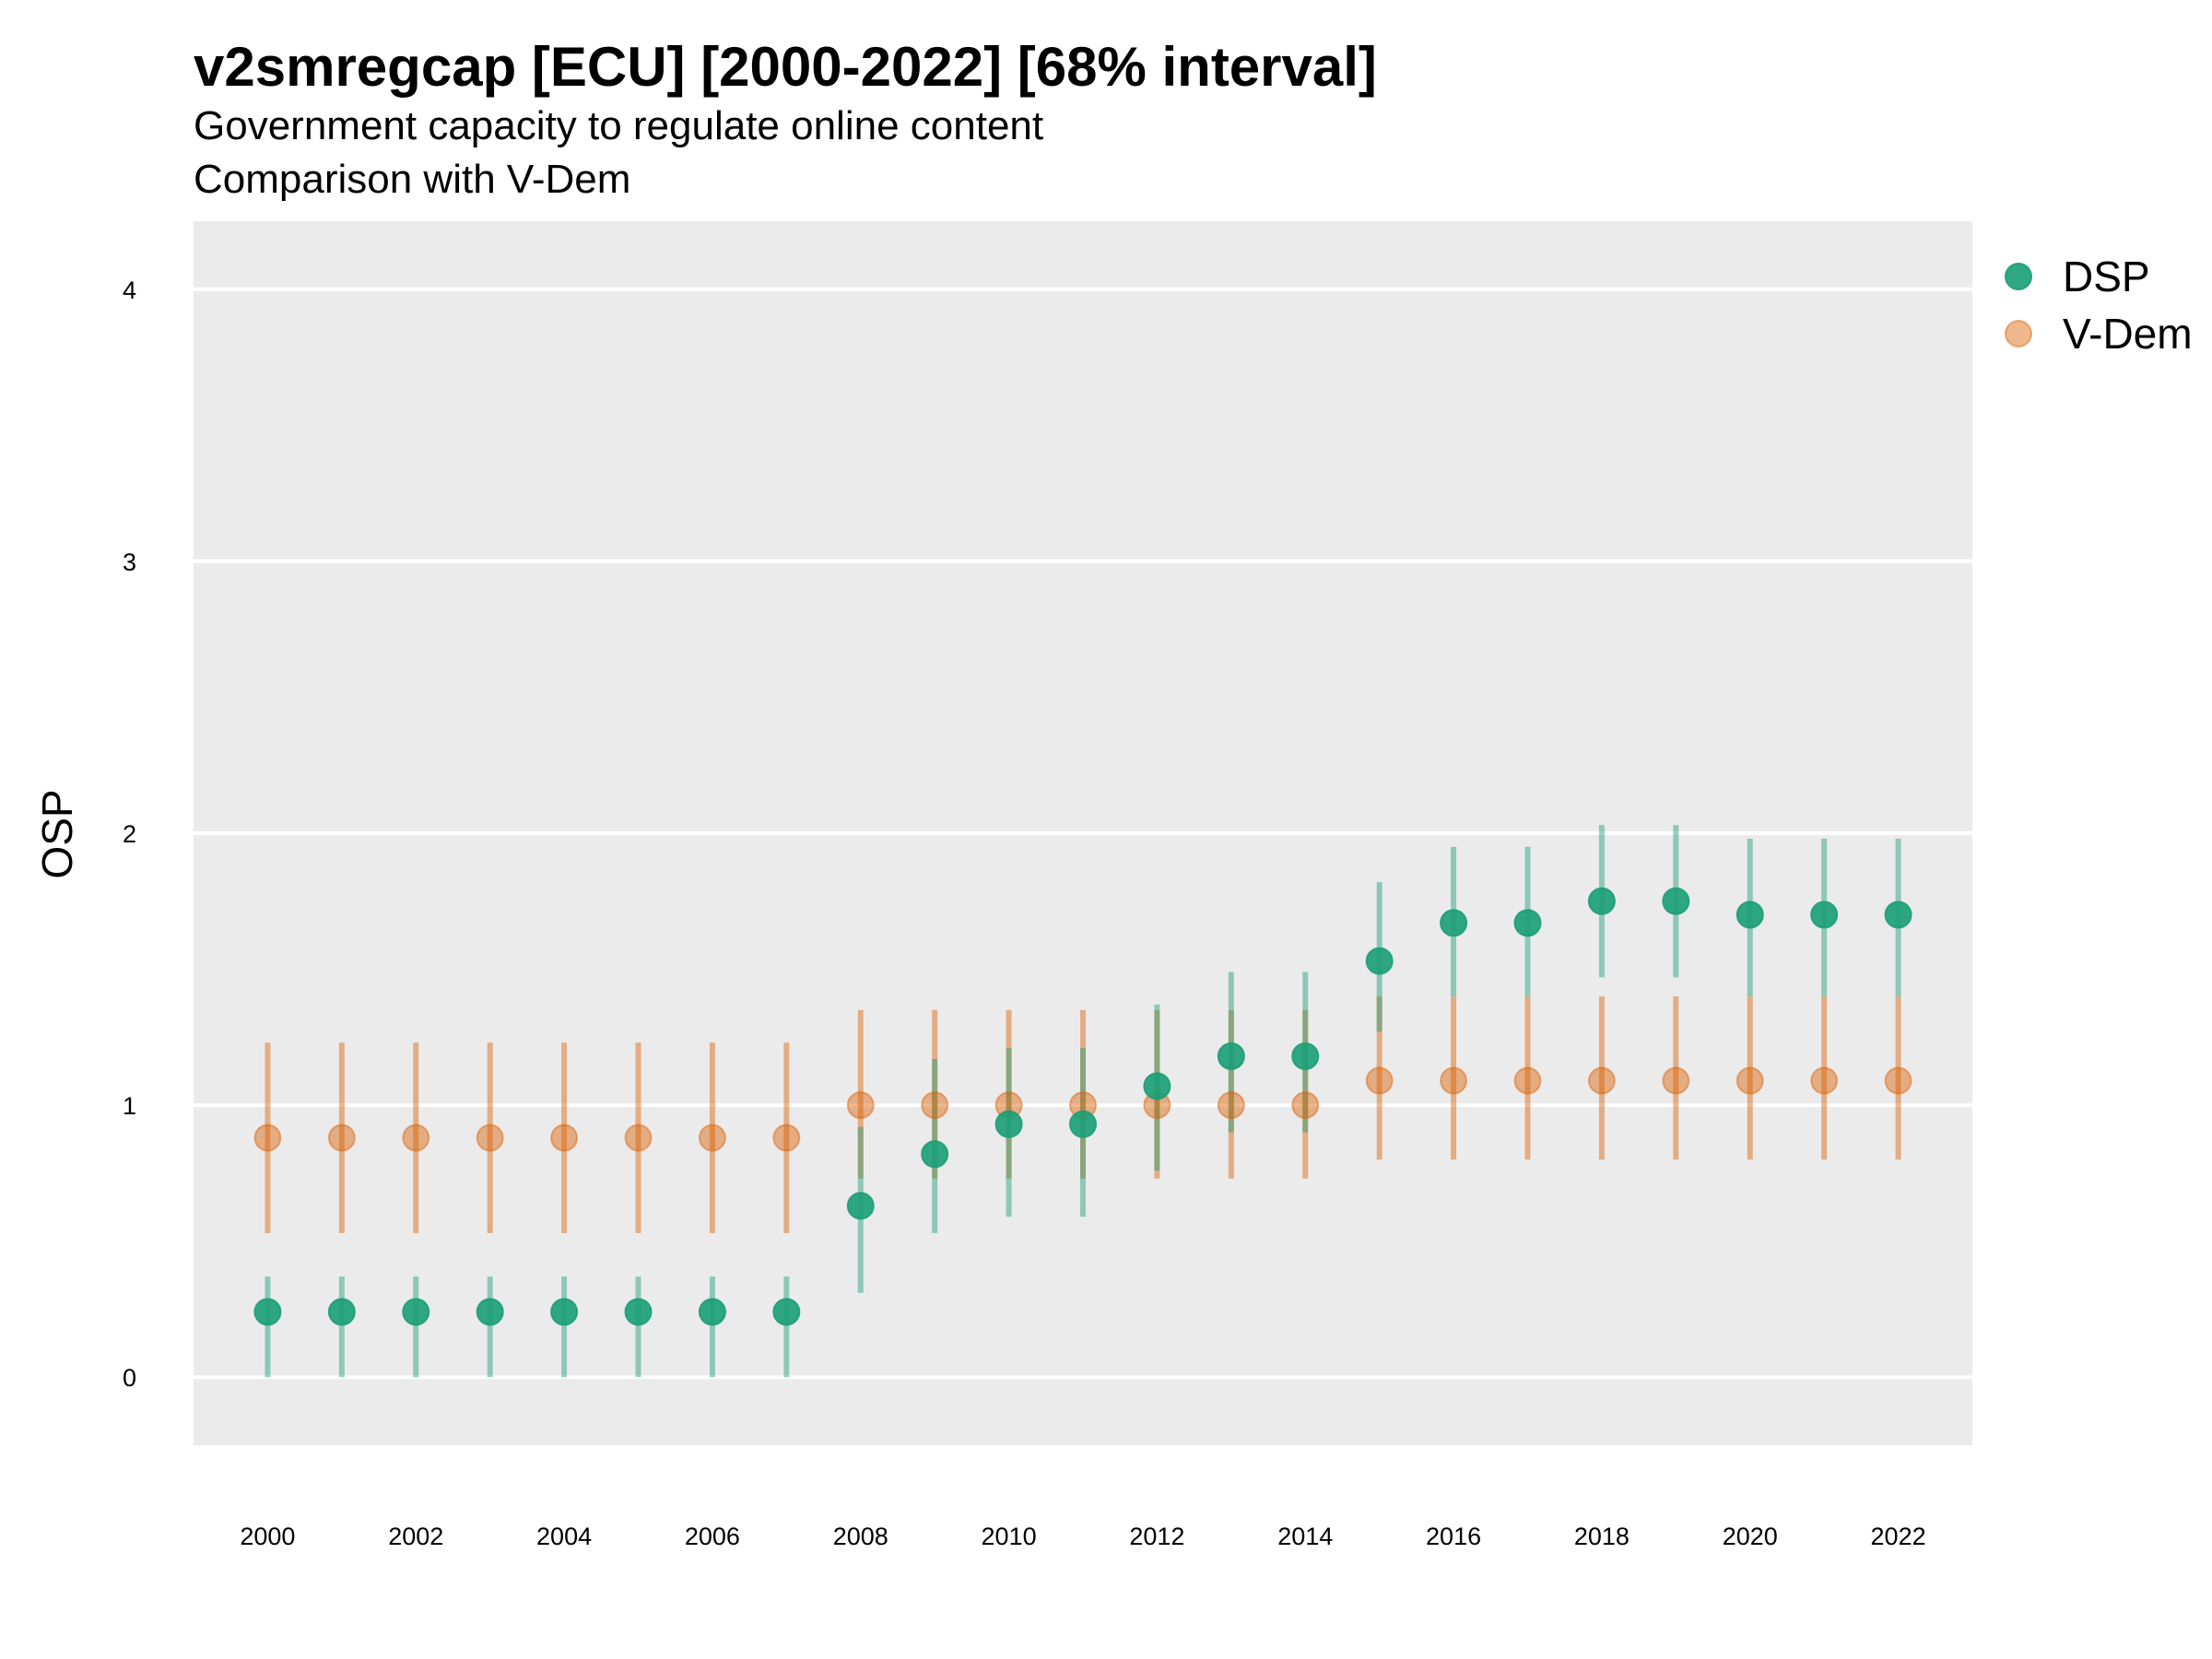 The width and height of the screenshot is (2212, 1659). Describe the element at coordinates (2106, 276) in the screenshot. I see `legend-label-dsp: DSP` at that location.